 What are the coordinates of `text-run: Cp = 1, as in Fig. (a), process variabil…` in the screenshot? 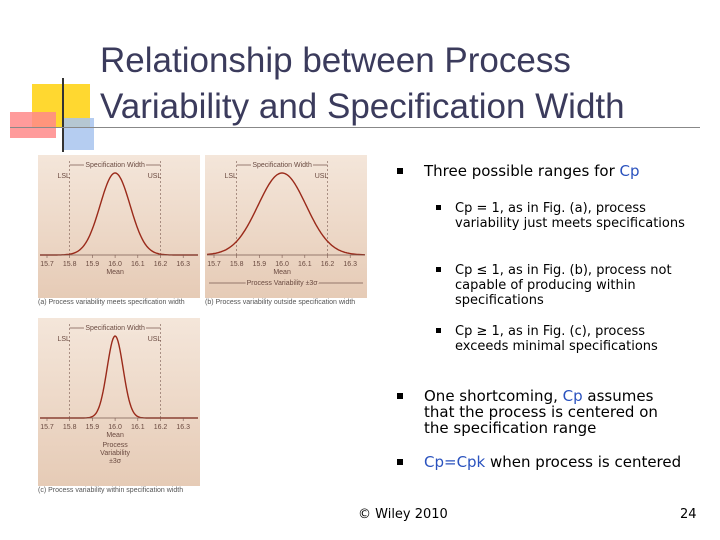 It's located at (570, 216).